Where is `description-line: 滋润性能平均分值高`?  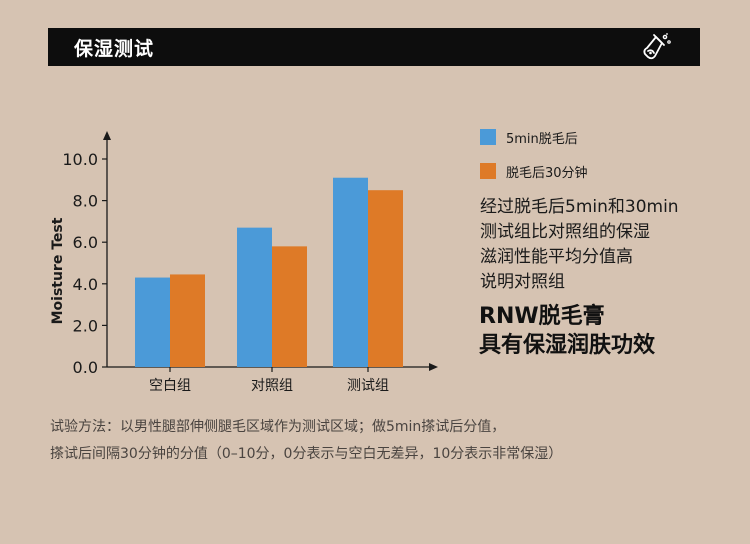
description-line: 滋润性能平均分值高 is located at coordinates (556, 257).